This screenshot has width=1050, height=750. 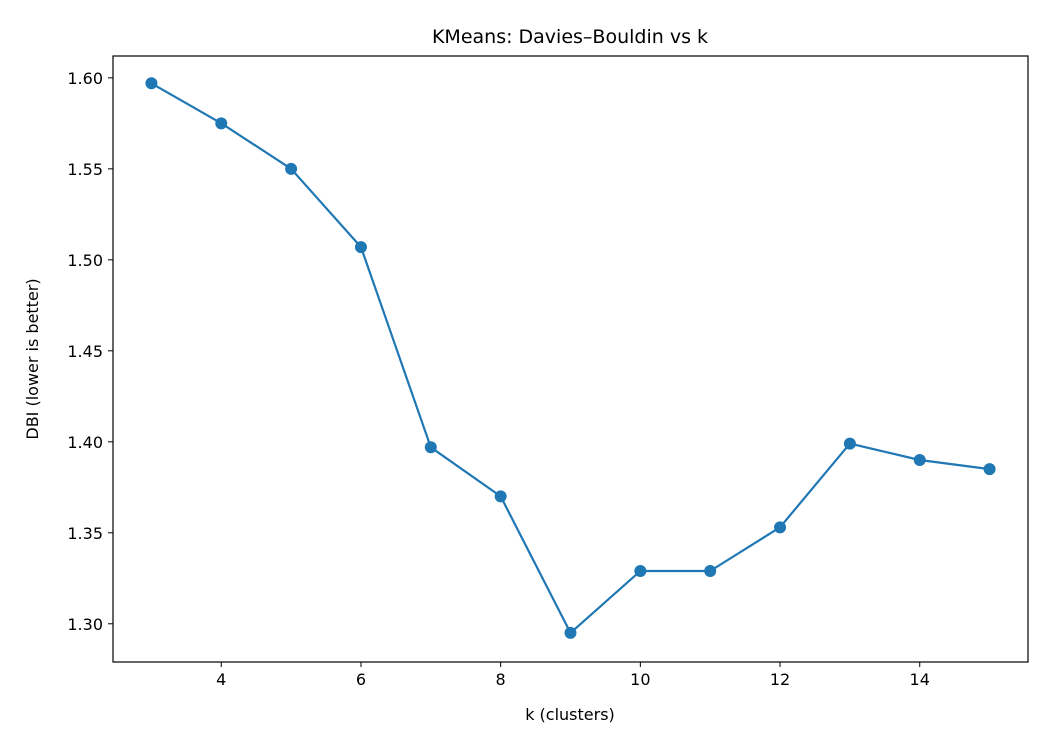 What do you see at coordinates (32, 358) in the screenshot?
I see `y-axis-label: DBI (lower is better)` at bounding box center [32, 358].